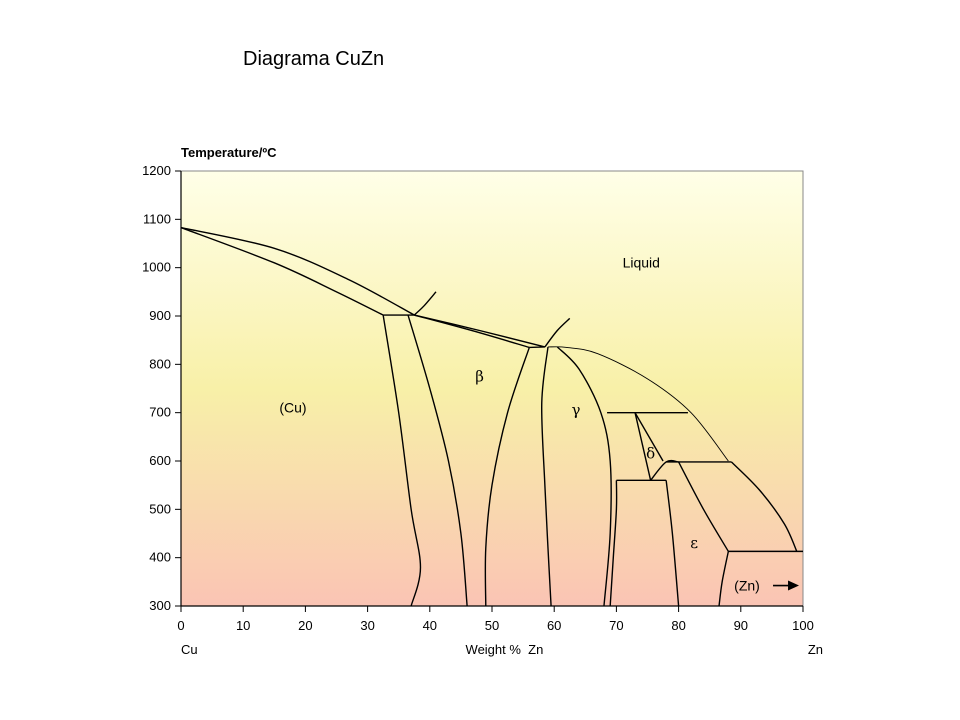 The height and width of the screenshot is (720, 960). I want to click on region-label-beta: β, so click(479, 376).